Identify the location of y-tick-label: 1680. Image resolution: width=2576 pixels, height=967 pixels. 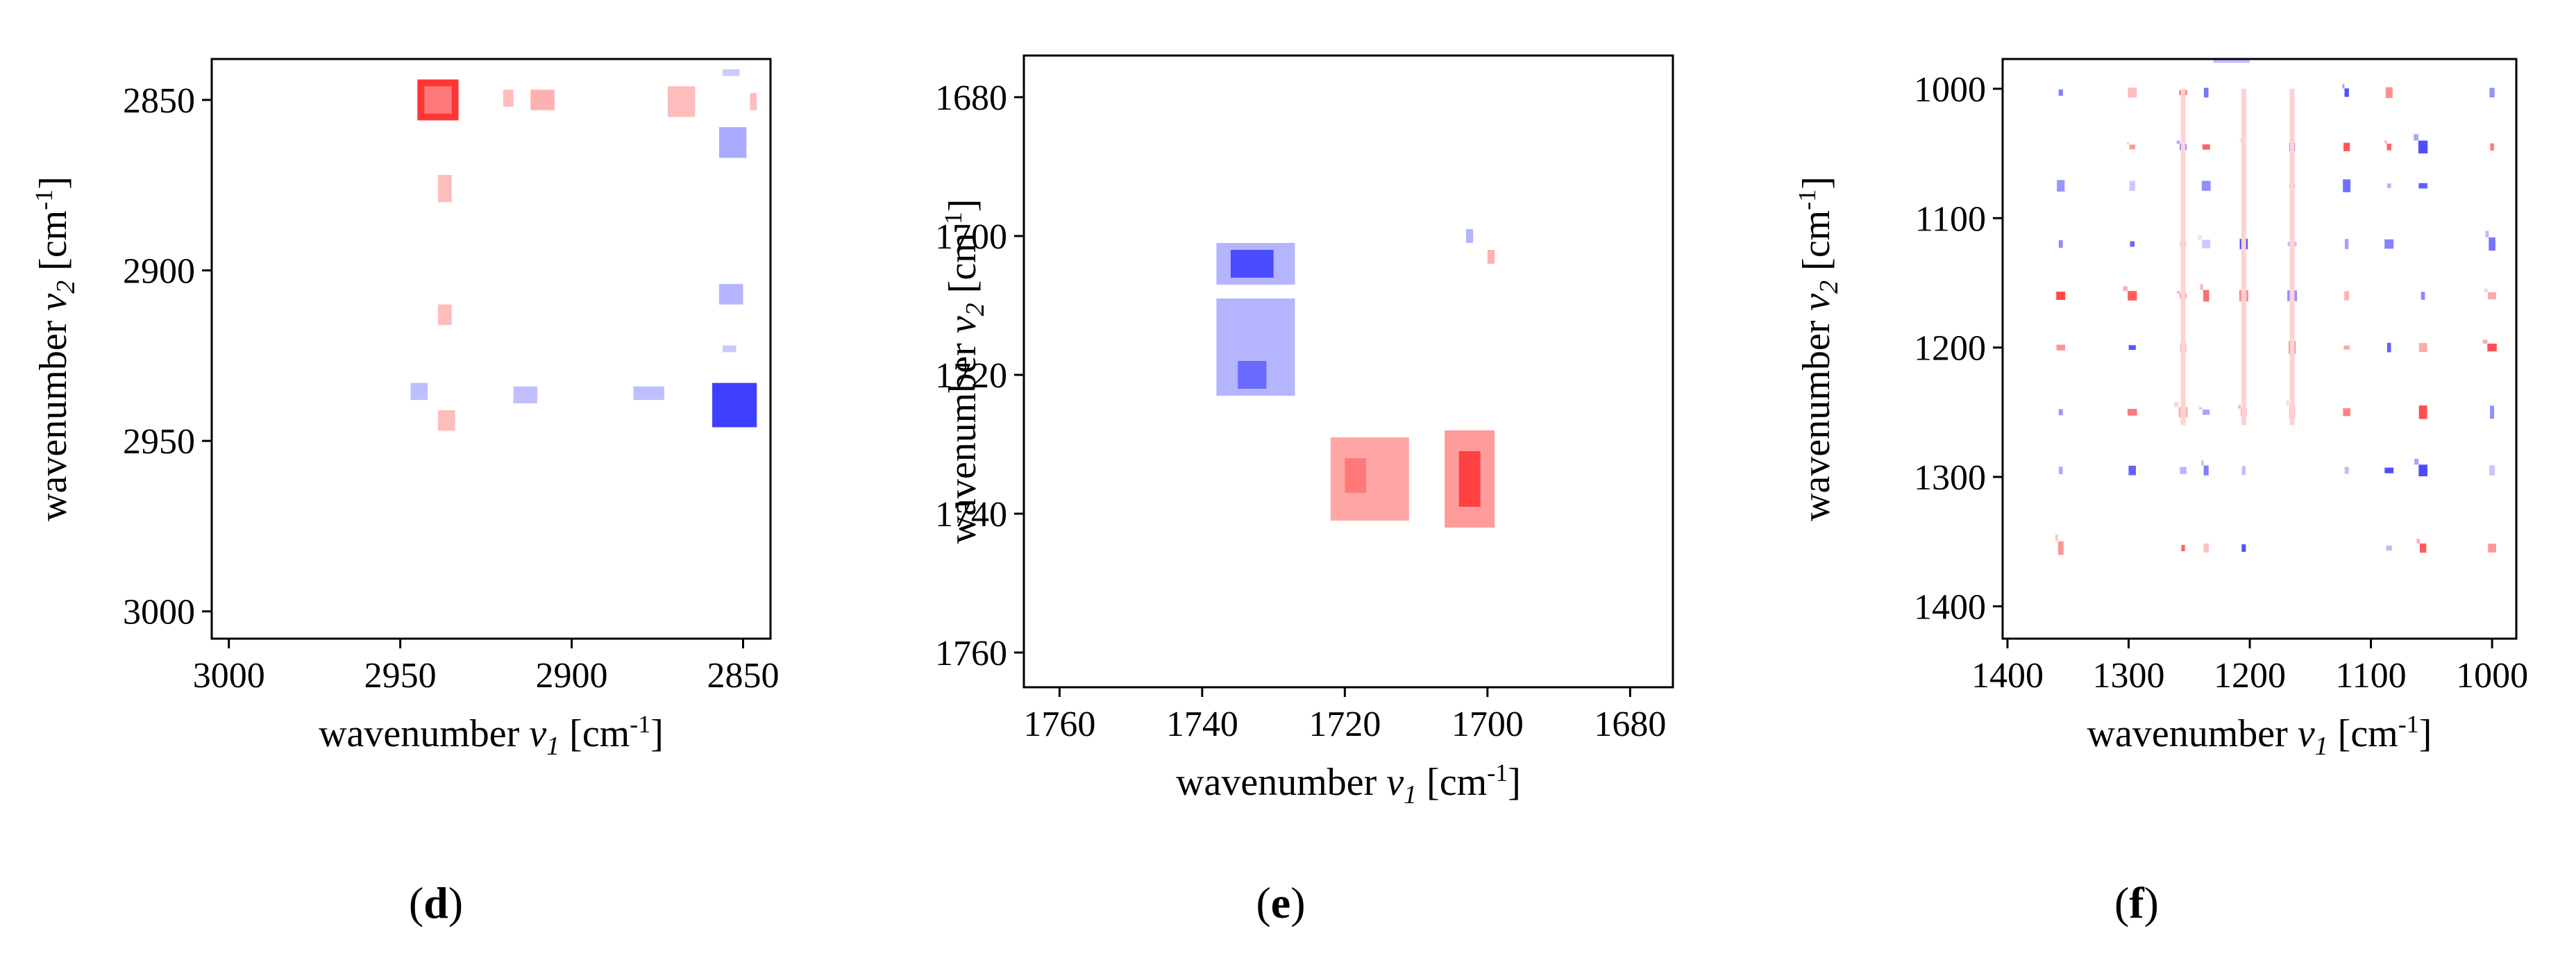
(971, 98).